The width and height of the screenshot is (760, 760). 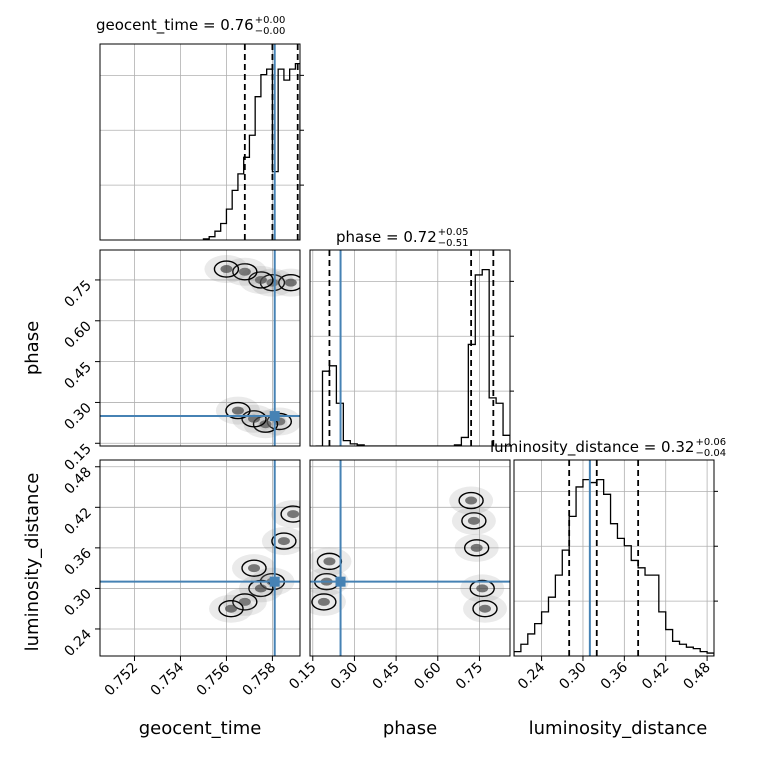 What do you see at coordinates (77, 375) in the screenshot?
I see `y-tick-label: 0.45` at bounding box center [77, 375].